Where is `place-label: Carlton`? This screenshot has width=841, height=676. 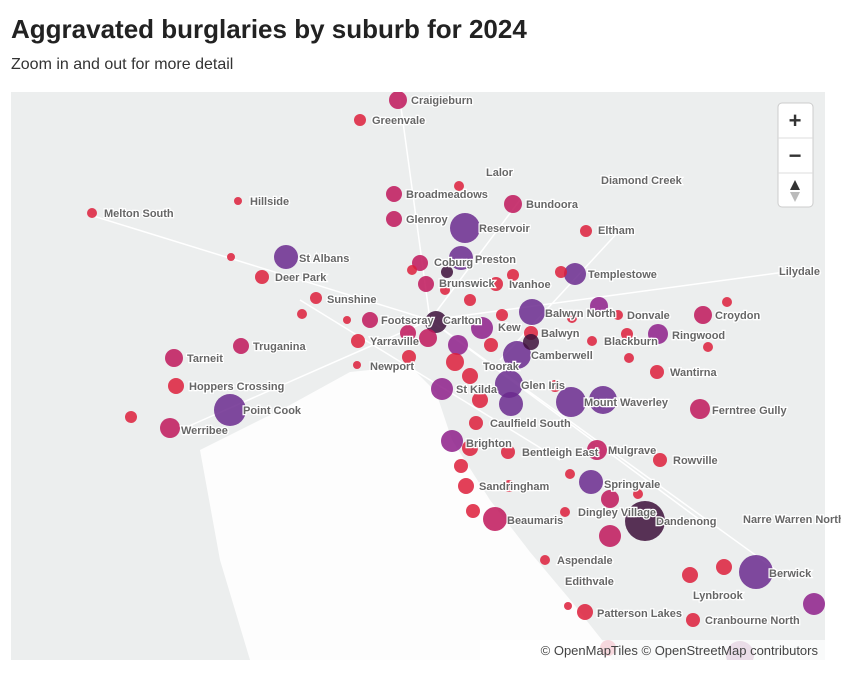 place-label: Carlton is located at coordinates (462, 321).